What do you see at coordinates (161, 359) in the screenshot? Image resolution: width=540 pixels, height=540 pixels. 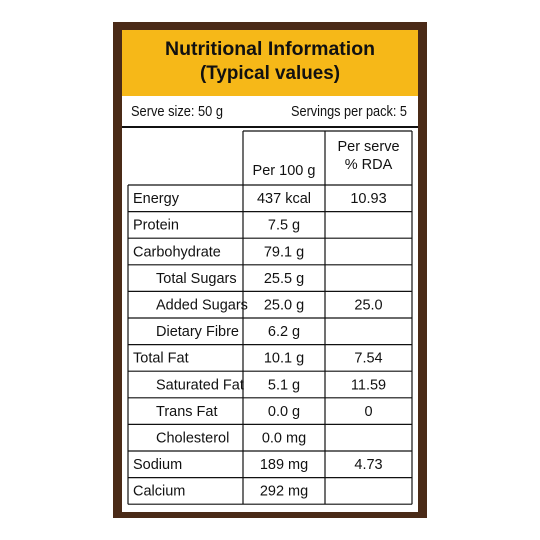 I see `nutrient-name: Total Fat` at bounding box center [161, 359].